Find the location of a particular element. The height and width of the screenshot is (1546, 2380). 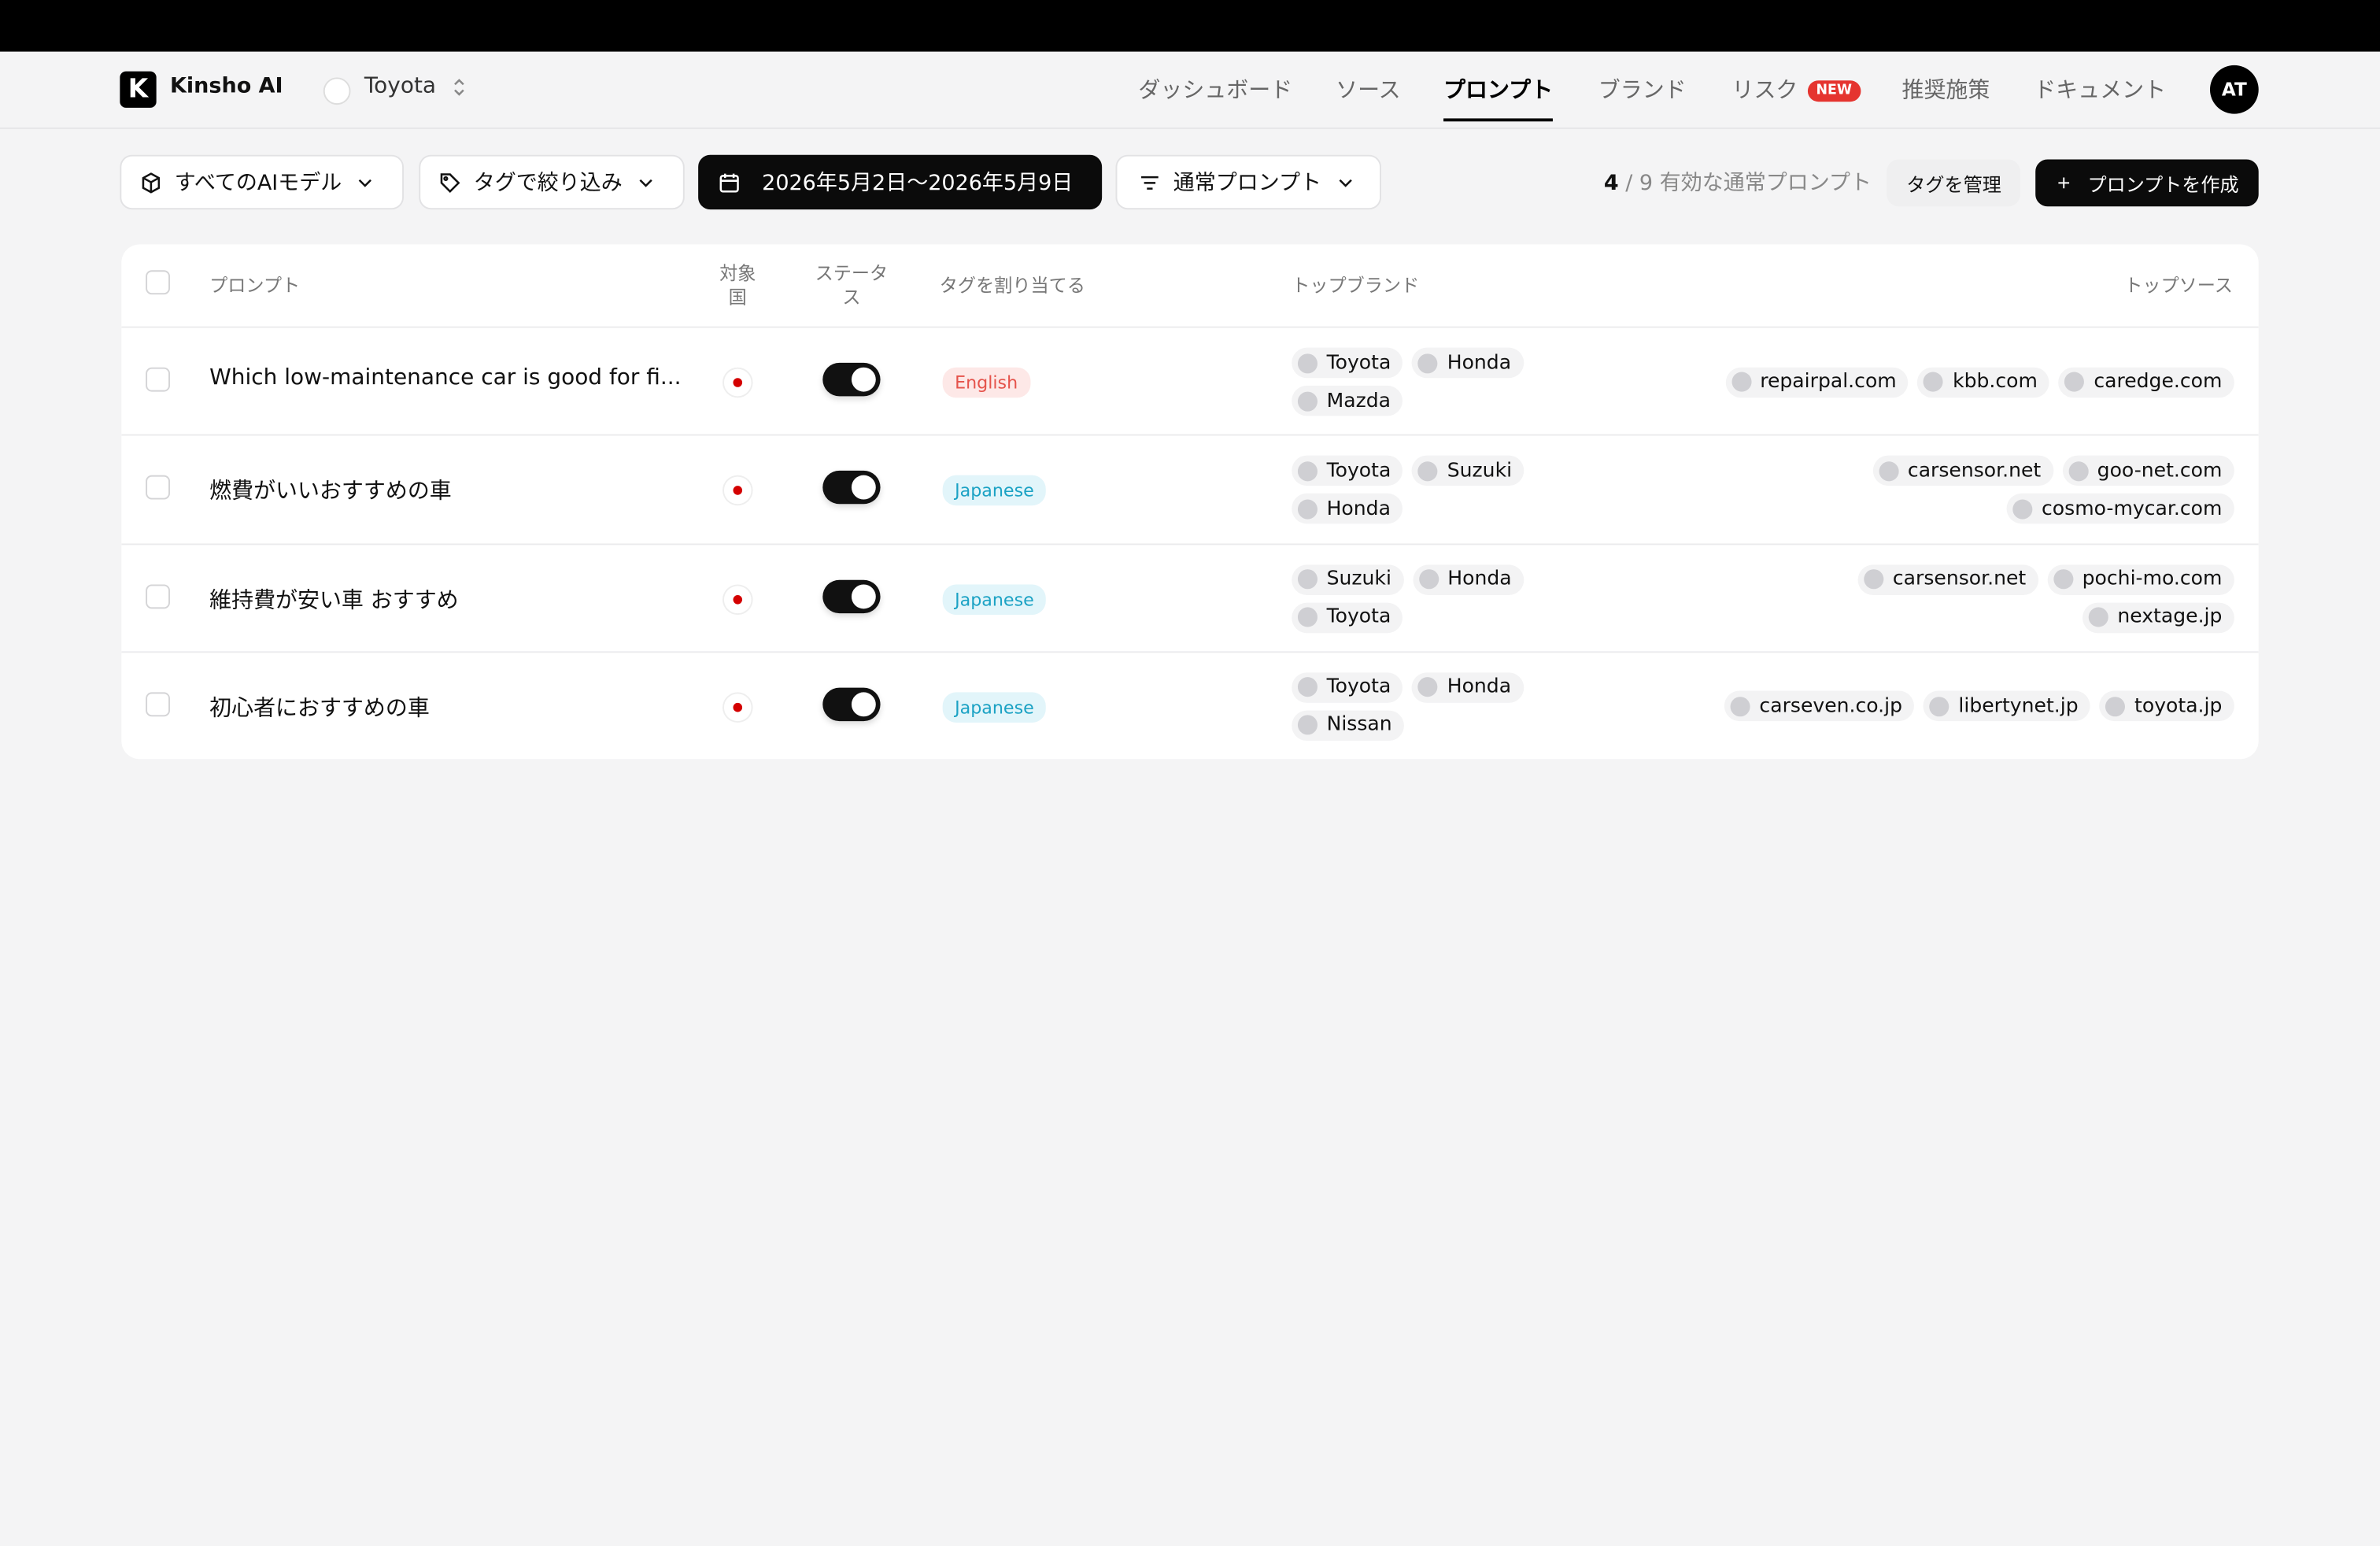

model-filter: すべてのAIモデル is located at coordinates (262, 182).